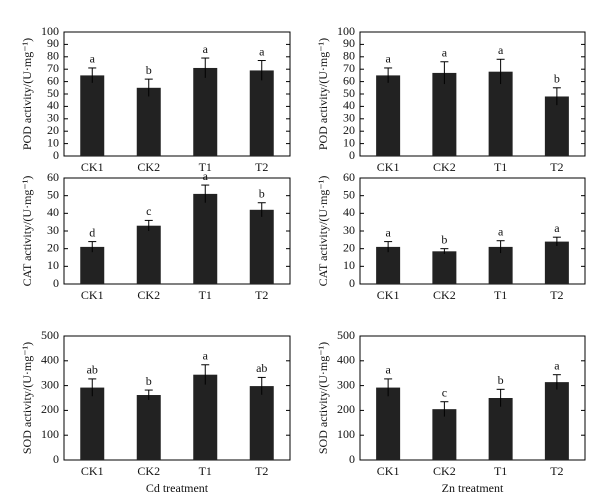  I want to click on y-axis-label: SOD activity/(U·mg⁻¹), so click(27, 398).